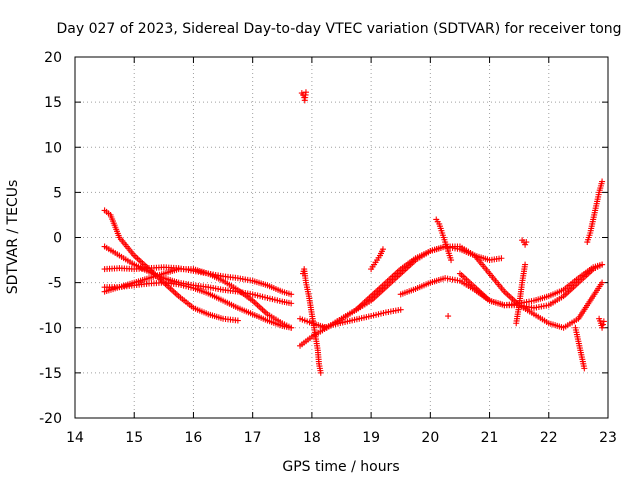 The width and height of the screenshot is (640, 480). What do you see at coordinates (608, 438) in the screenshot?
I see `x-tick-label: 23` at bounding box center [608, 438].